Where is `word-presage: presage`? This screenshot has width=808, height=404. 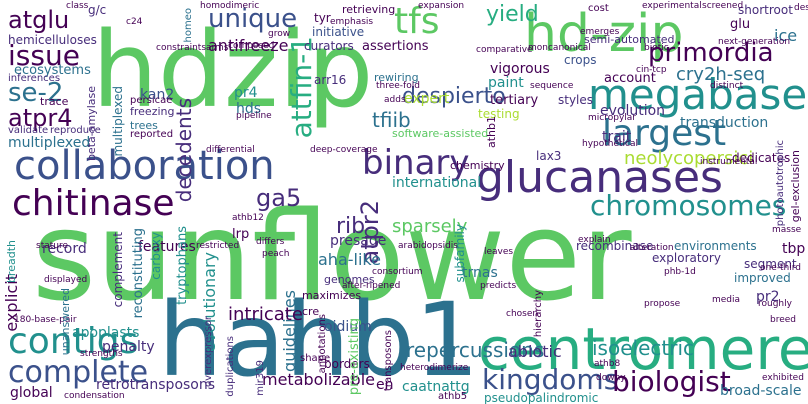
word-presage: presage is located at coordinates (358, 241).